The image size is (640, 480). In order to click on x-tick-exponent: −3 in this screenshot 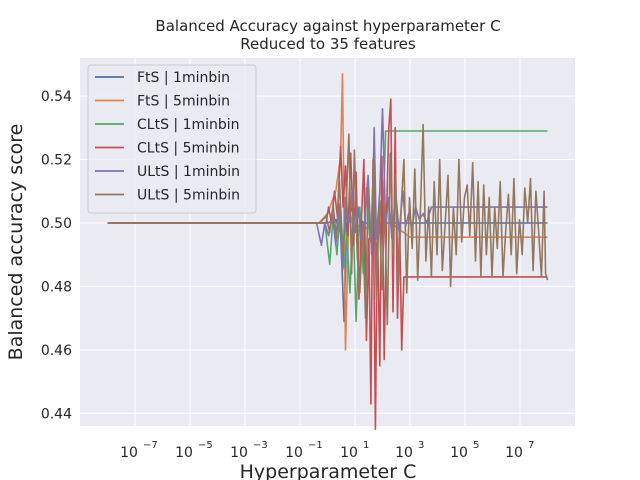, I will do `click(260, 445)`.